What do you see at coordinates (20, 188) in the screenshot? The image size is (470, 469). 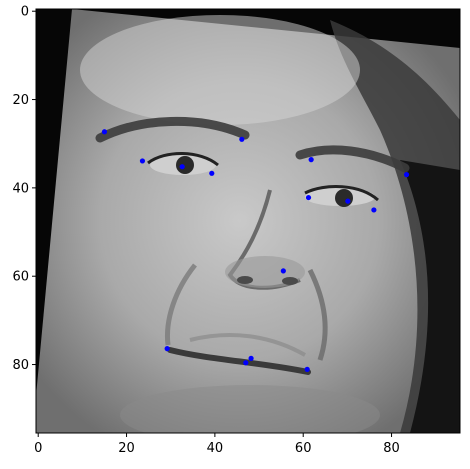 I see `y-tick-label: 40` at bounding box center [20, 188].